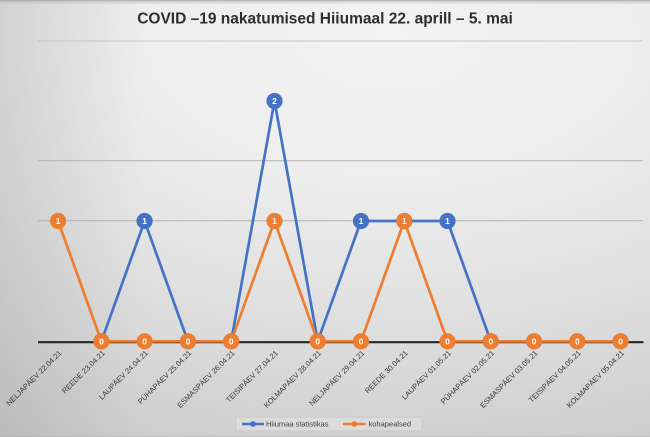 The width and height of the screenshot is (650, 437). What do you see at coordinates (386, 372) in the screenshot?
I see `svg-text: REEDE 30.04.21` at bounding box center [386, 372].